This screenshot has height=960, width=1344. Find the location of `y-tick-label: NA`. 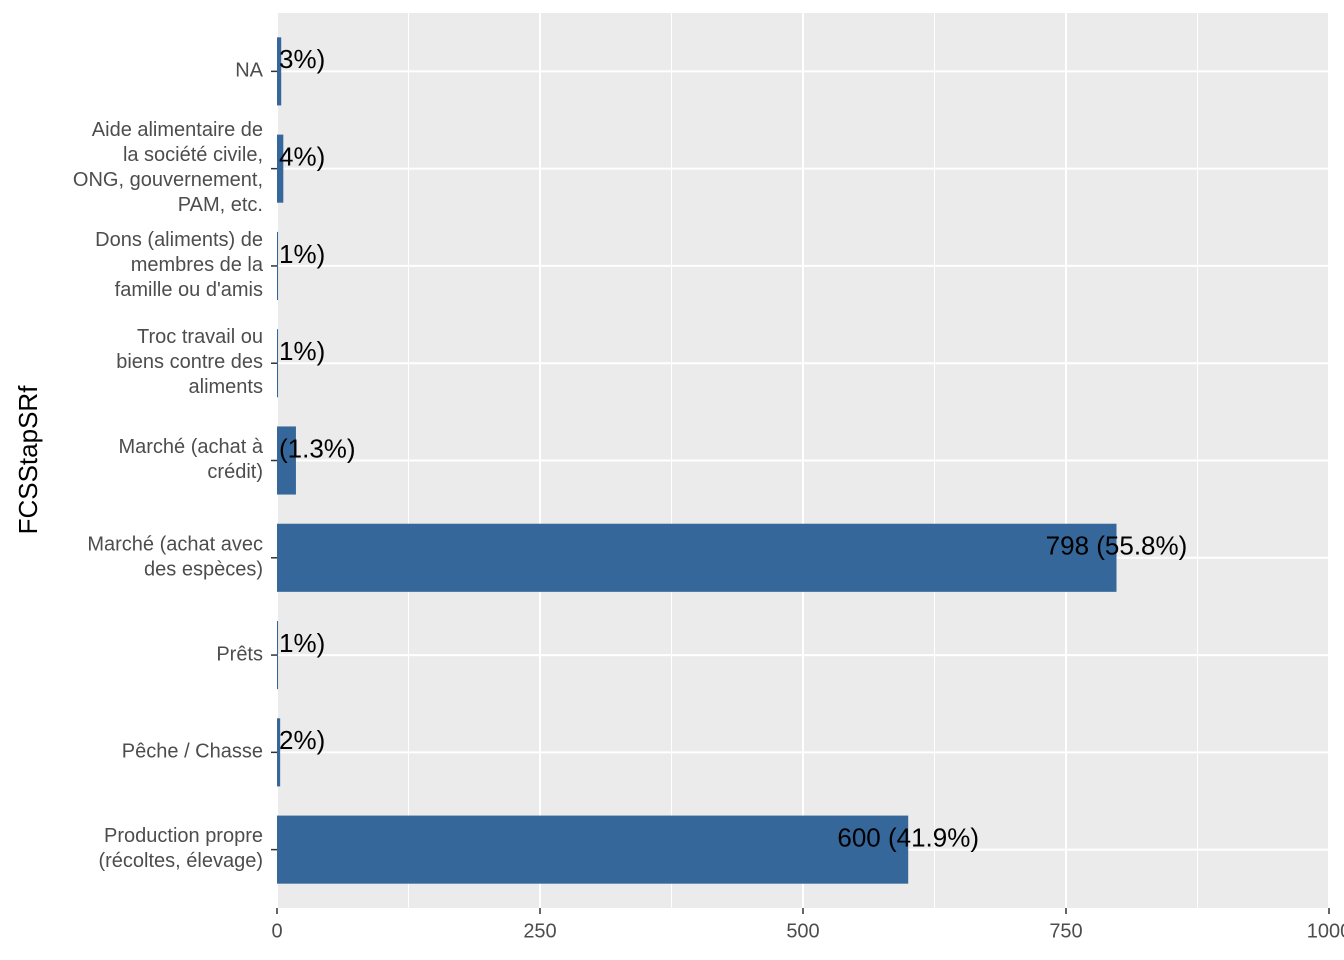

y-tick-label: NA is located at coordinates (249, 71).